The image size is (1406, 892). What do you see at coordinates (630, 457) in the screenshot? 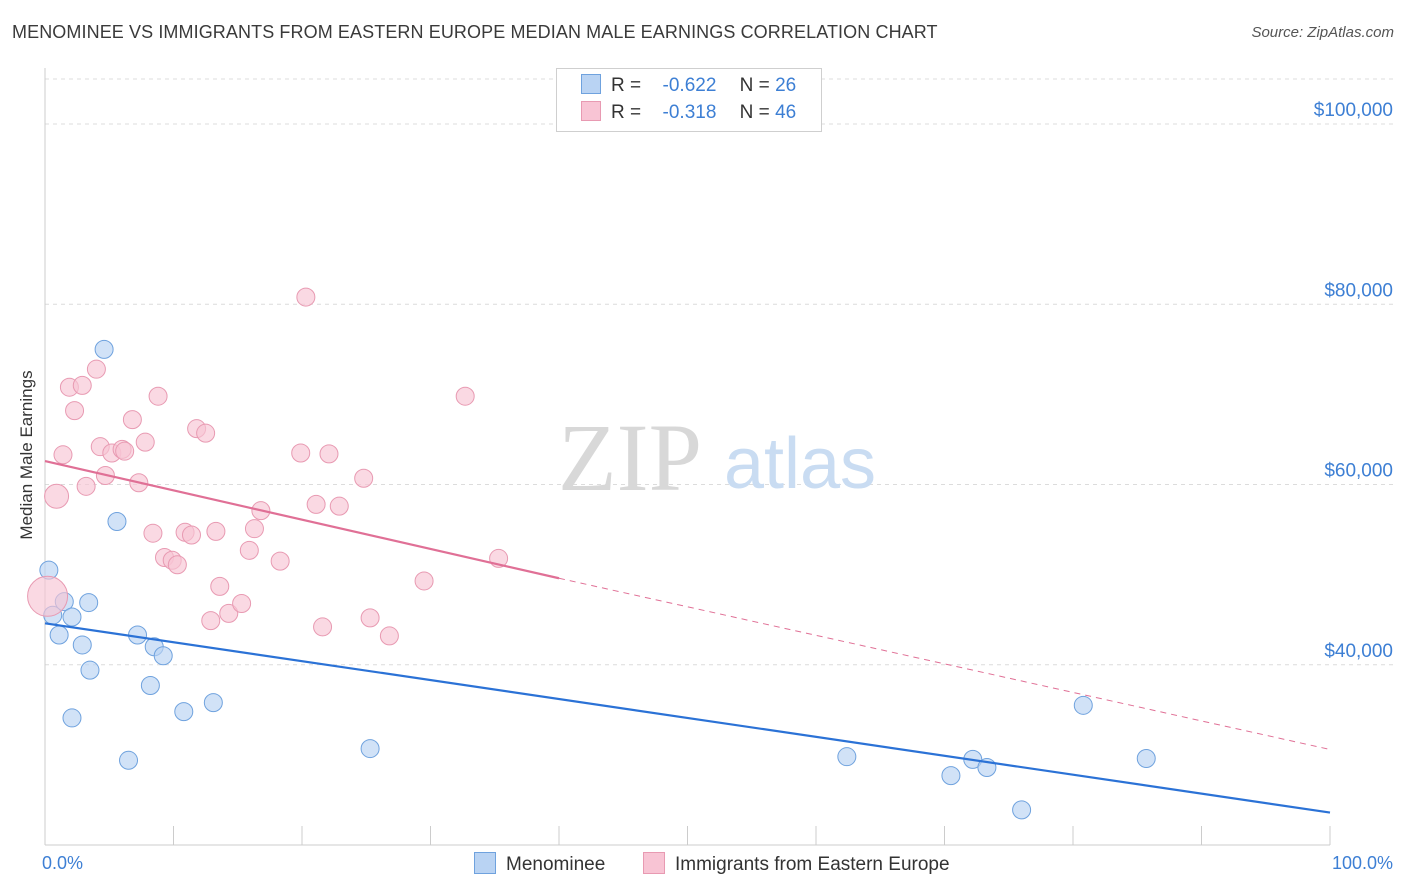
I see `watermark-zip: ZIP` at bounding box center [630, 457].